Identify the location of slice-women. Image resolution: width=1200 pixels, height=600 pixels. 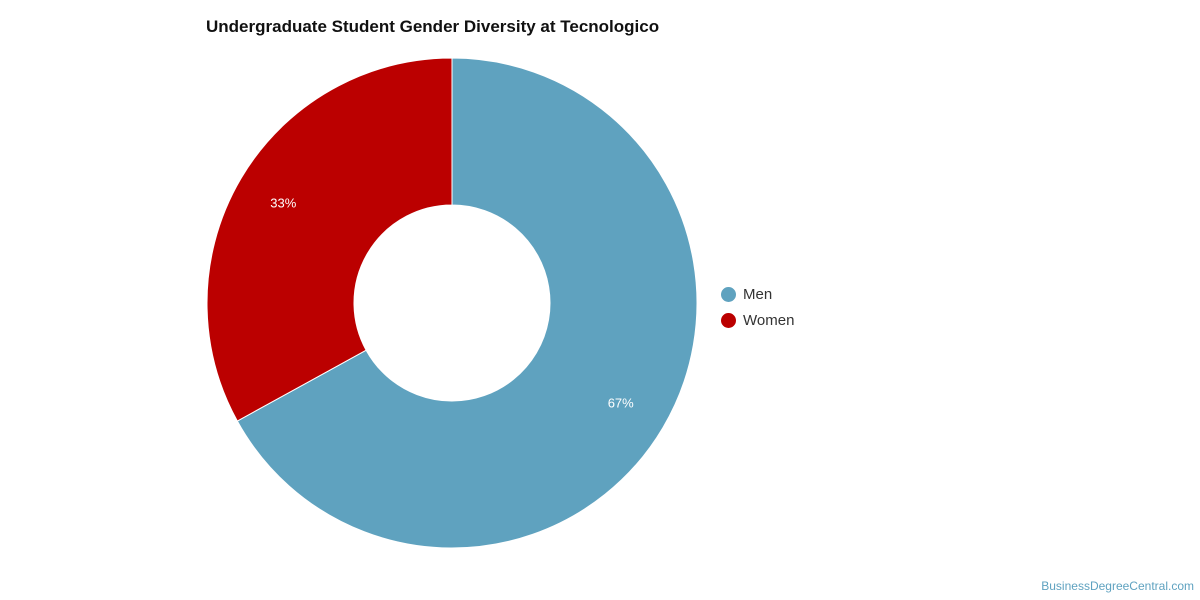
(329, 239).